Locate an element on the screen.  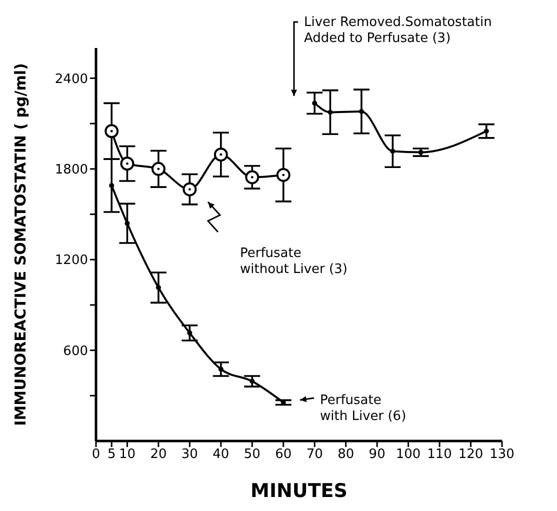
y-axis-title: IMMUNOREACTIVE SOMATOSTATIN ( pg/ml) is located at coordinates (20, 244).